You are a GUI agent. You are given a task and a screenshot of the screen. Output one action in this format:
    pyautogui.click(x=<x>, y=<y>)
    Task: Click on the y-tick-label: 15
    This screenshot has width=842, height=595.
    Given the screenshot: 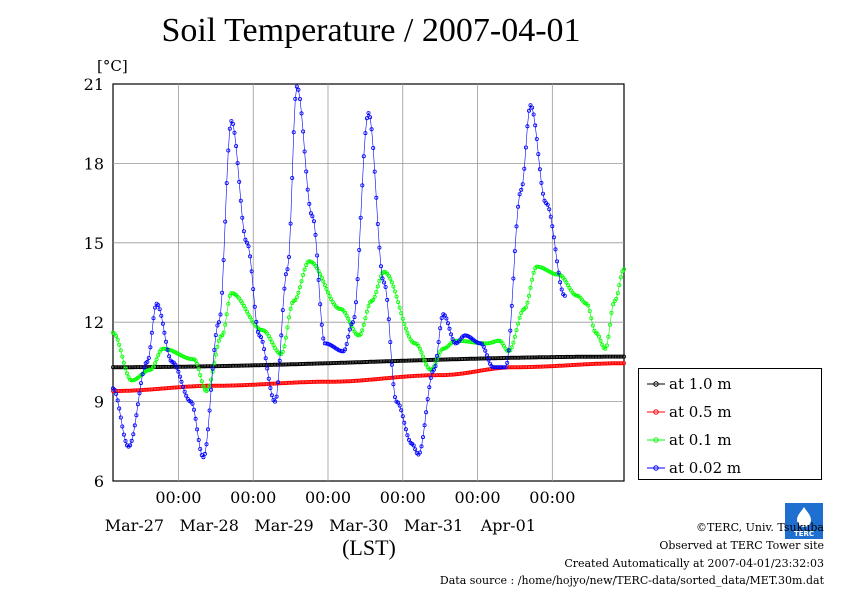 What is the action you would take?
    pyautogui.click(x=94, y=243)
    